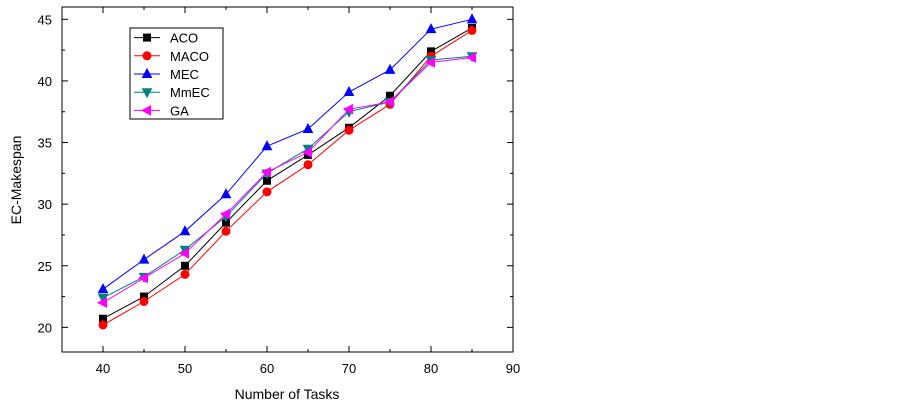 This screenshot has width=902, height=409. I want to click on x-axis-title: Number of Tasks, so click(287, 394).